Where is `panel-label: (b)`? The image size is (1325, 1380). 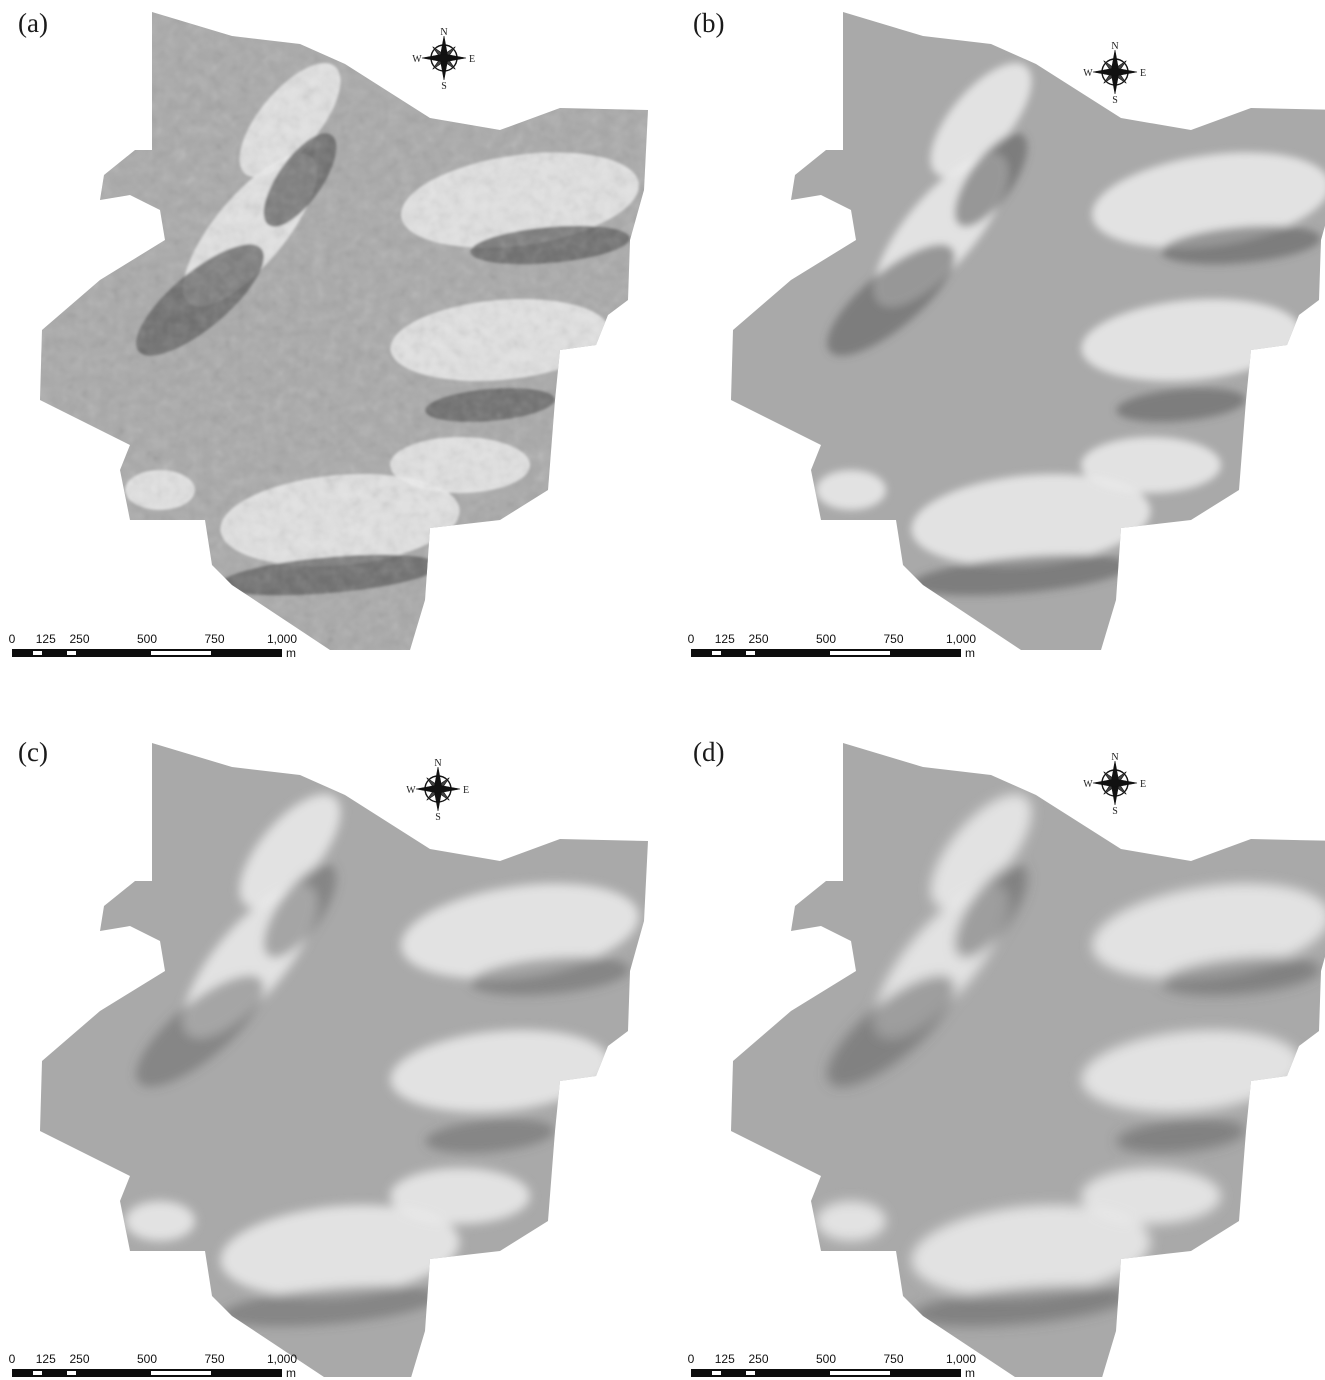
panel-label: (b) is located at coordinates (709, 23).